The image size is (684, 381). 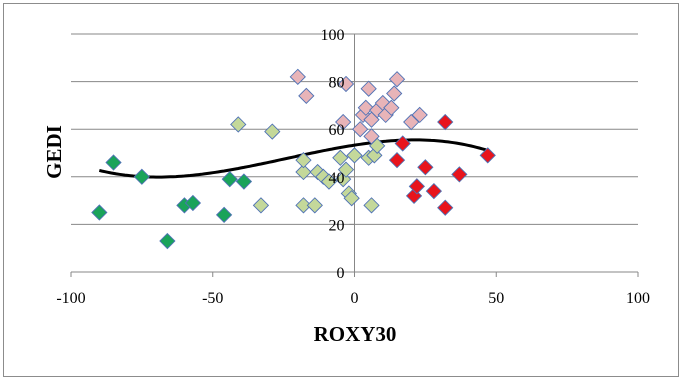 What do you see at coordinates (341, 273) in the screenshot?
I see `y-tick-label: 0` at bounding box center [341, 273].